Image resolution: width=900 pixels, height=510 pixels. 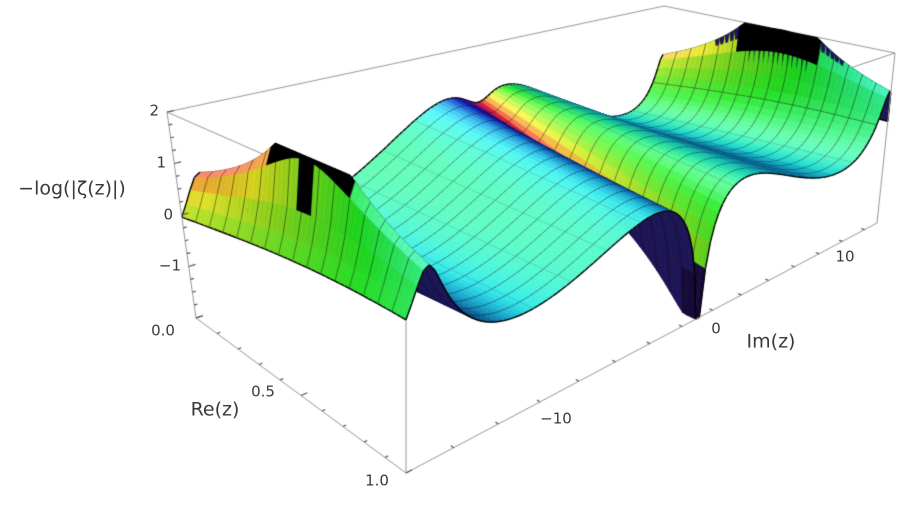 I want to click on y-tick-label-10: 10, so click(x=845, y=256).